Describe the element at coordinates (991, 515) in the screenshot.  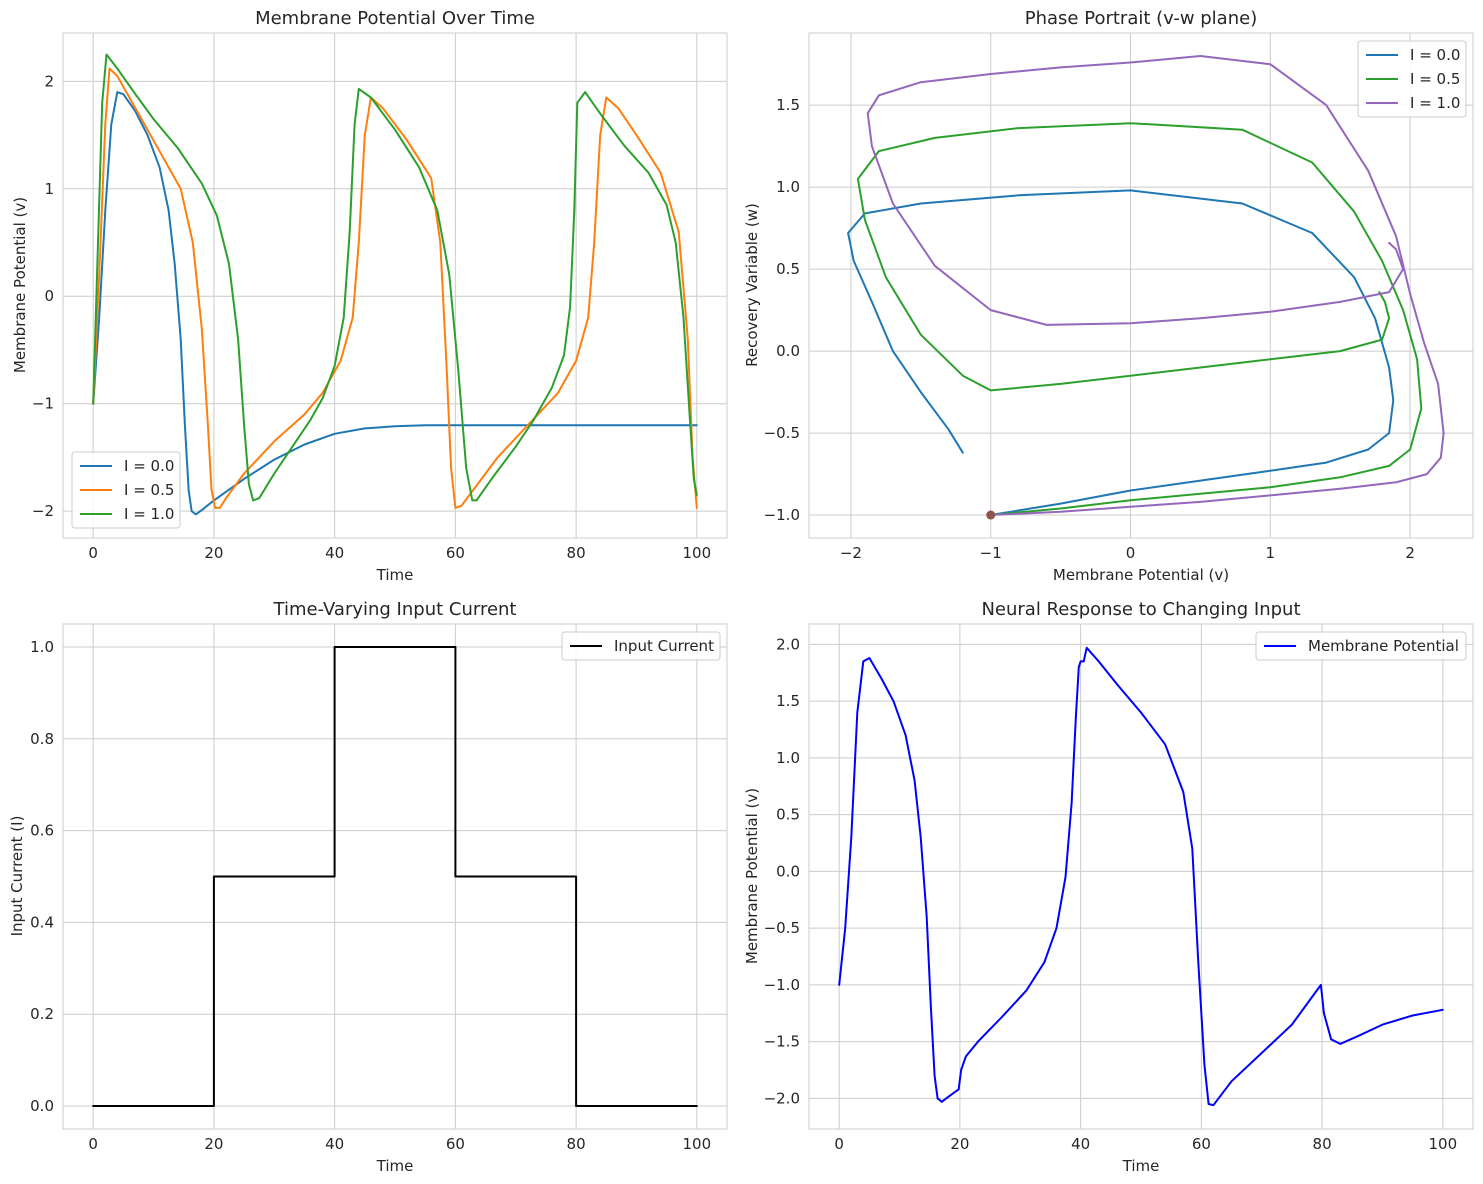
I see `start-point-marker` at that location.